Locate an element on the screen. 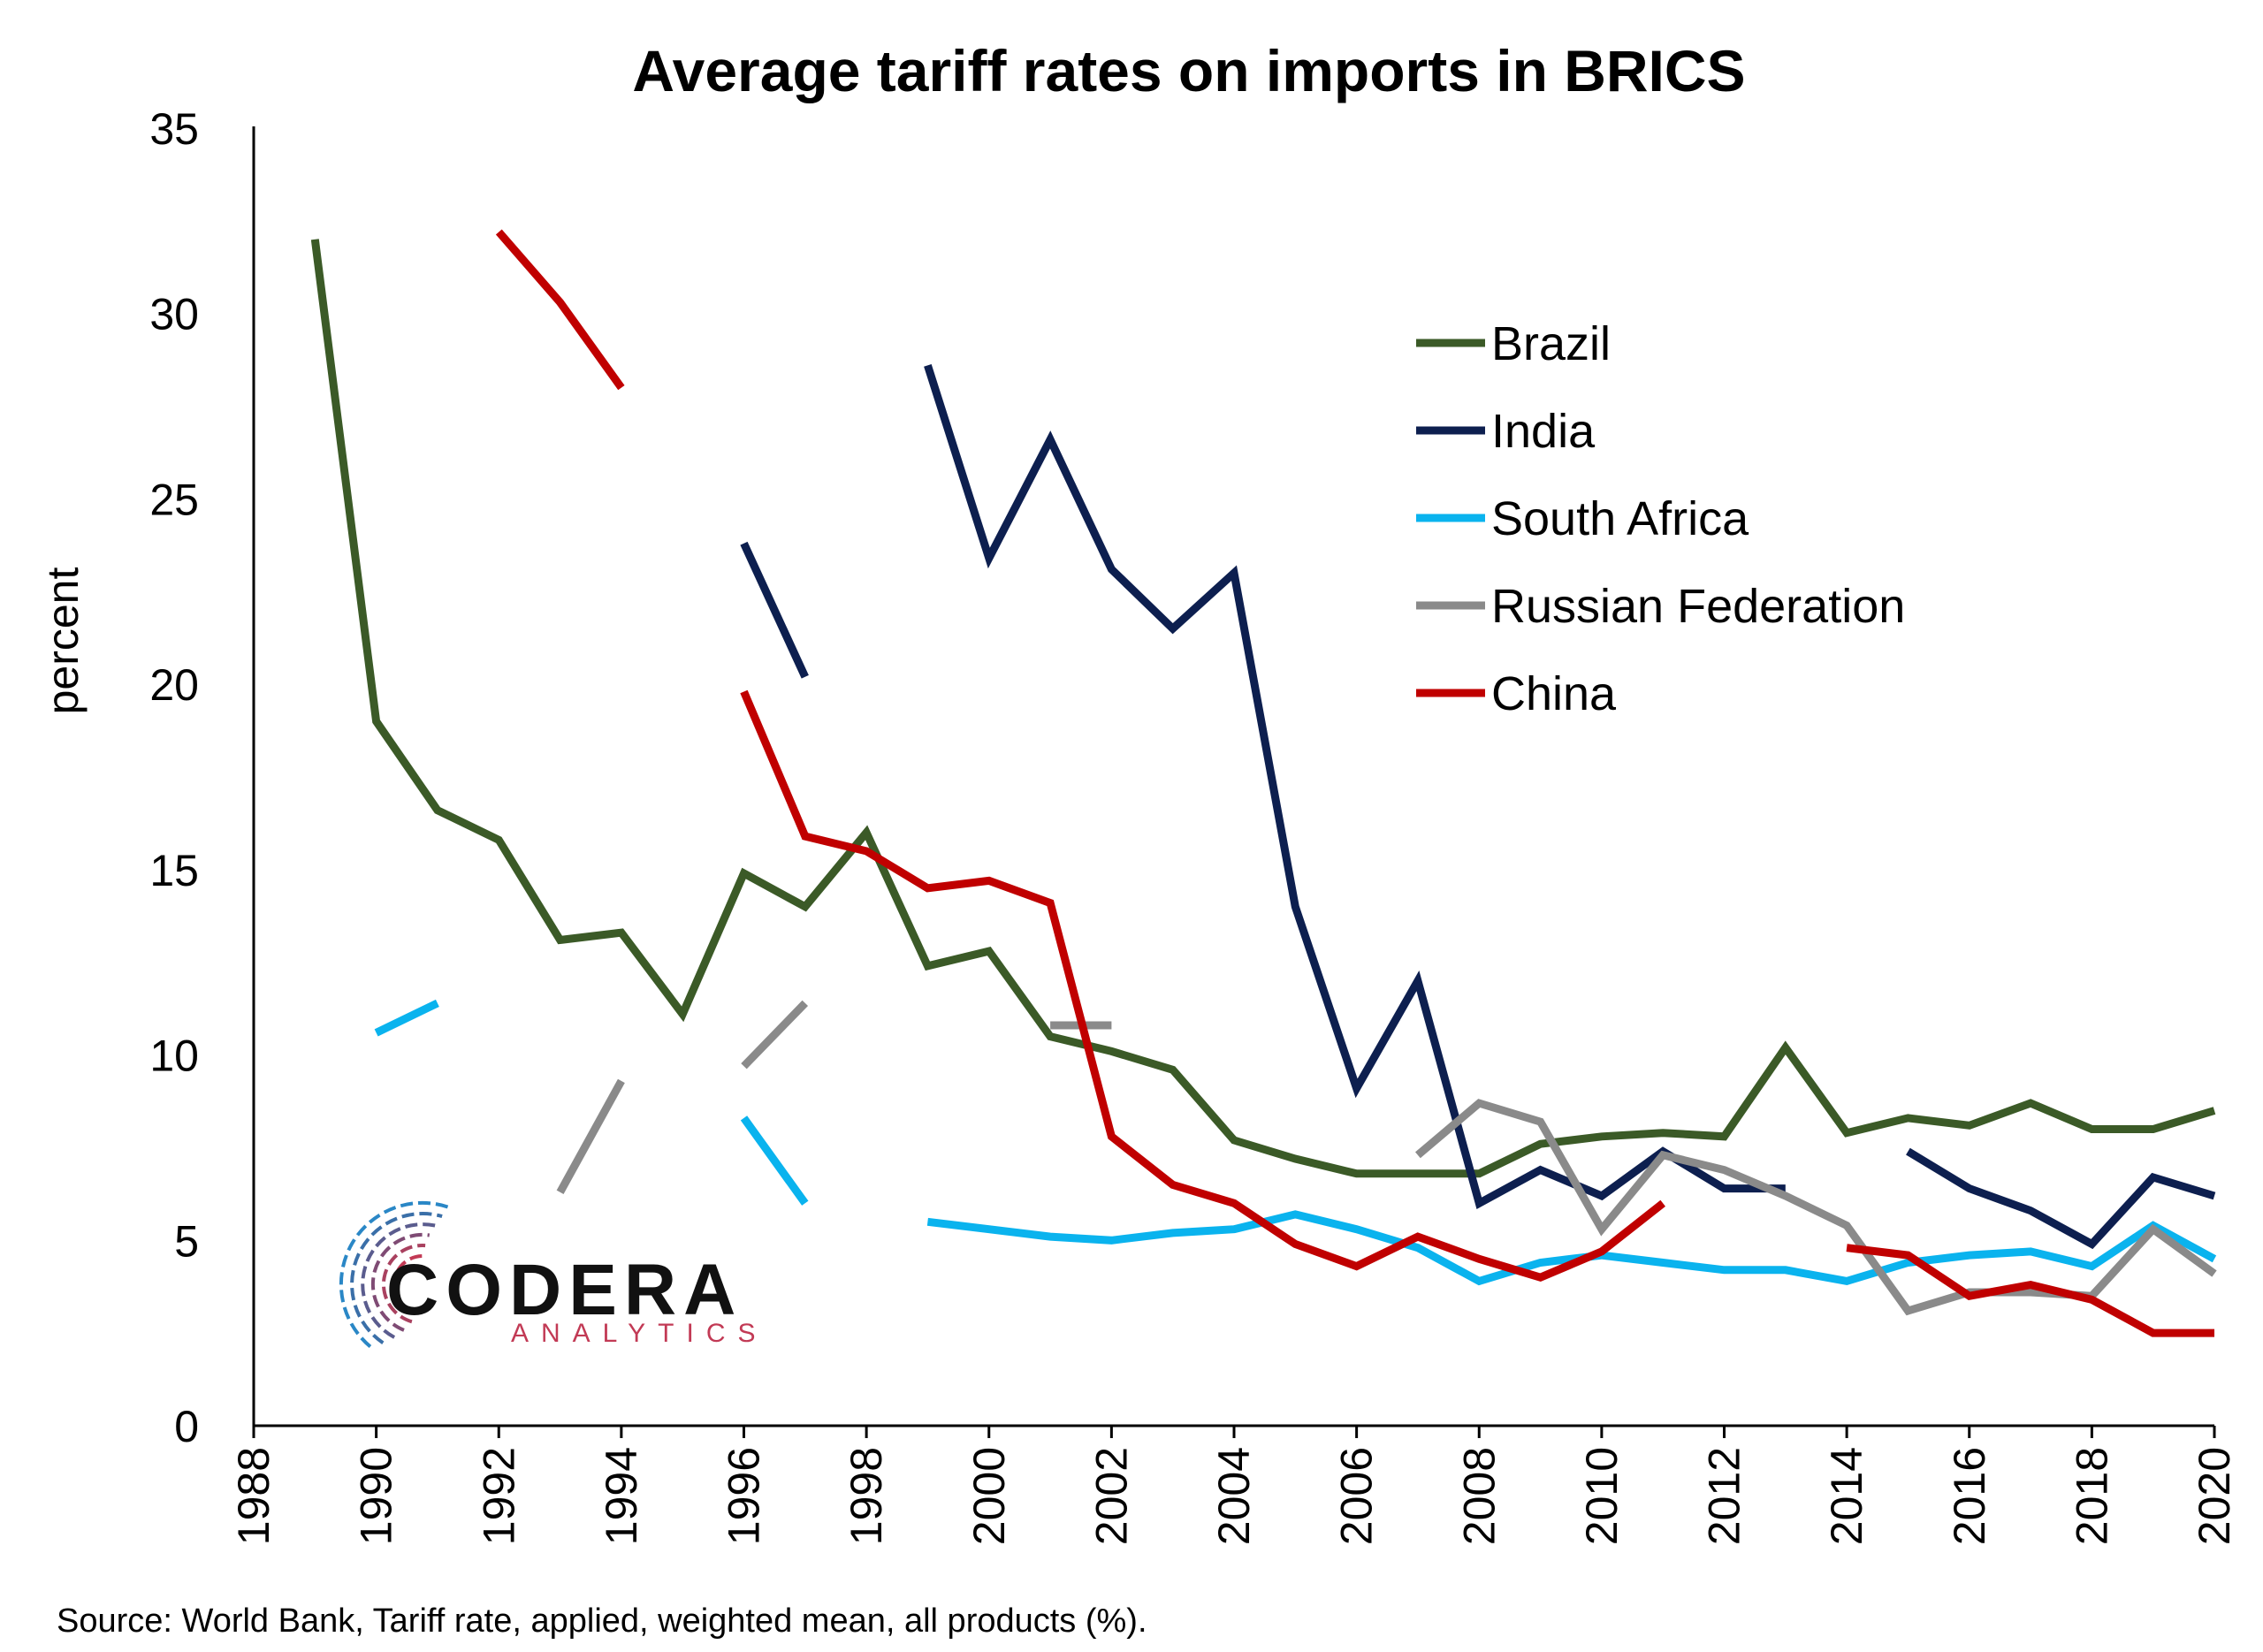 The height and width of the screenshot is (1652, 2263). x-tick-label: 1994 is located at coordinates (621, 1496).